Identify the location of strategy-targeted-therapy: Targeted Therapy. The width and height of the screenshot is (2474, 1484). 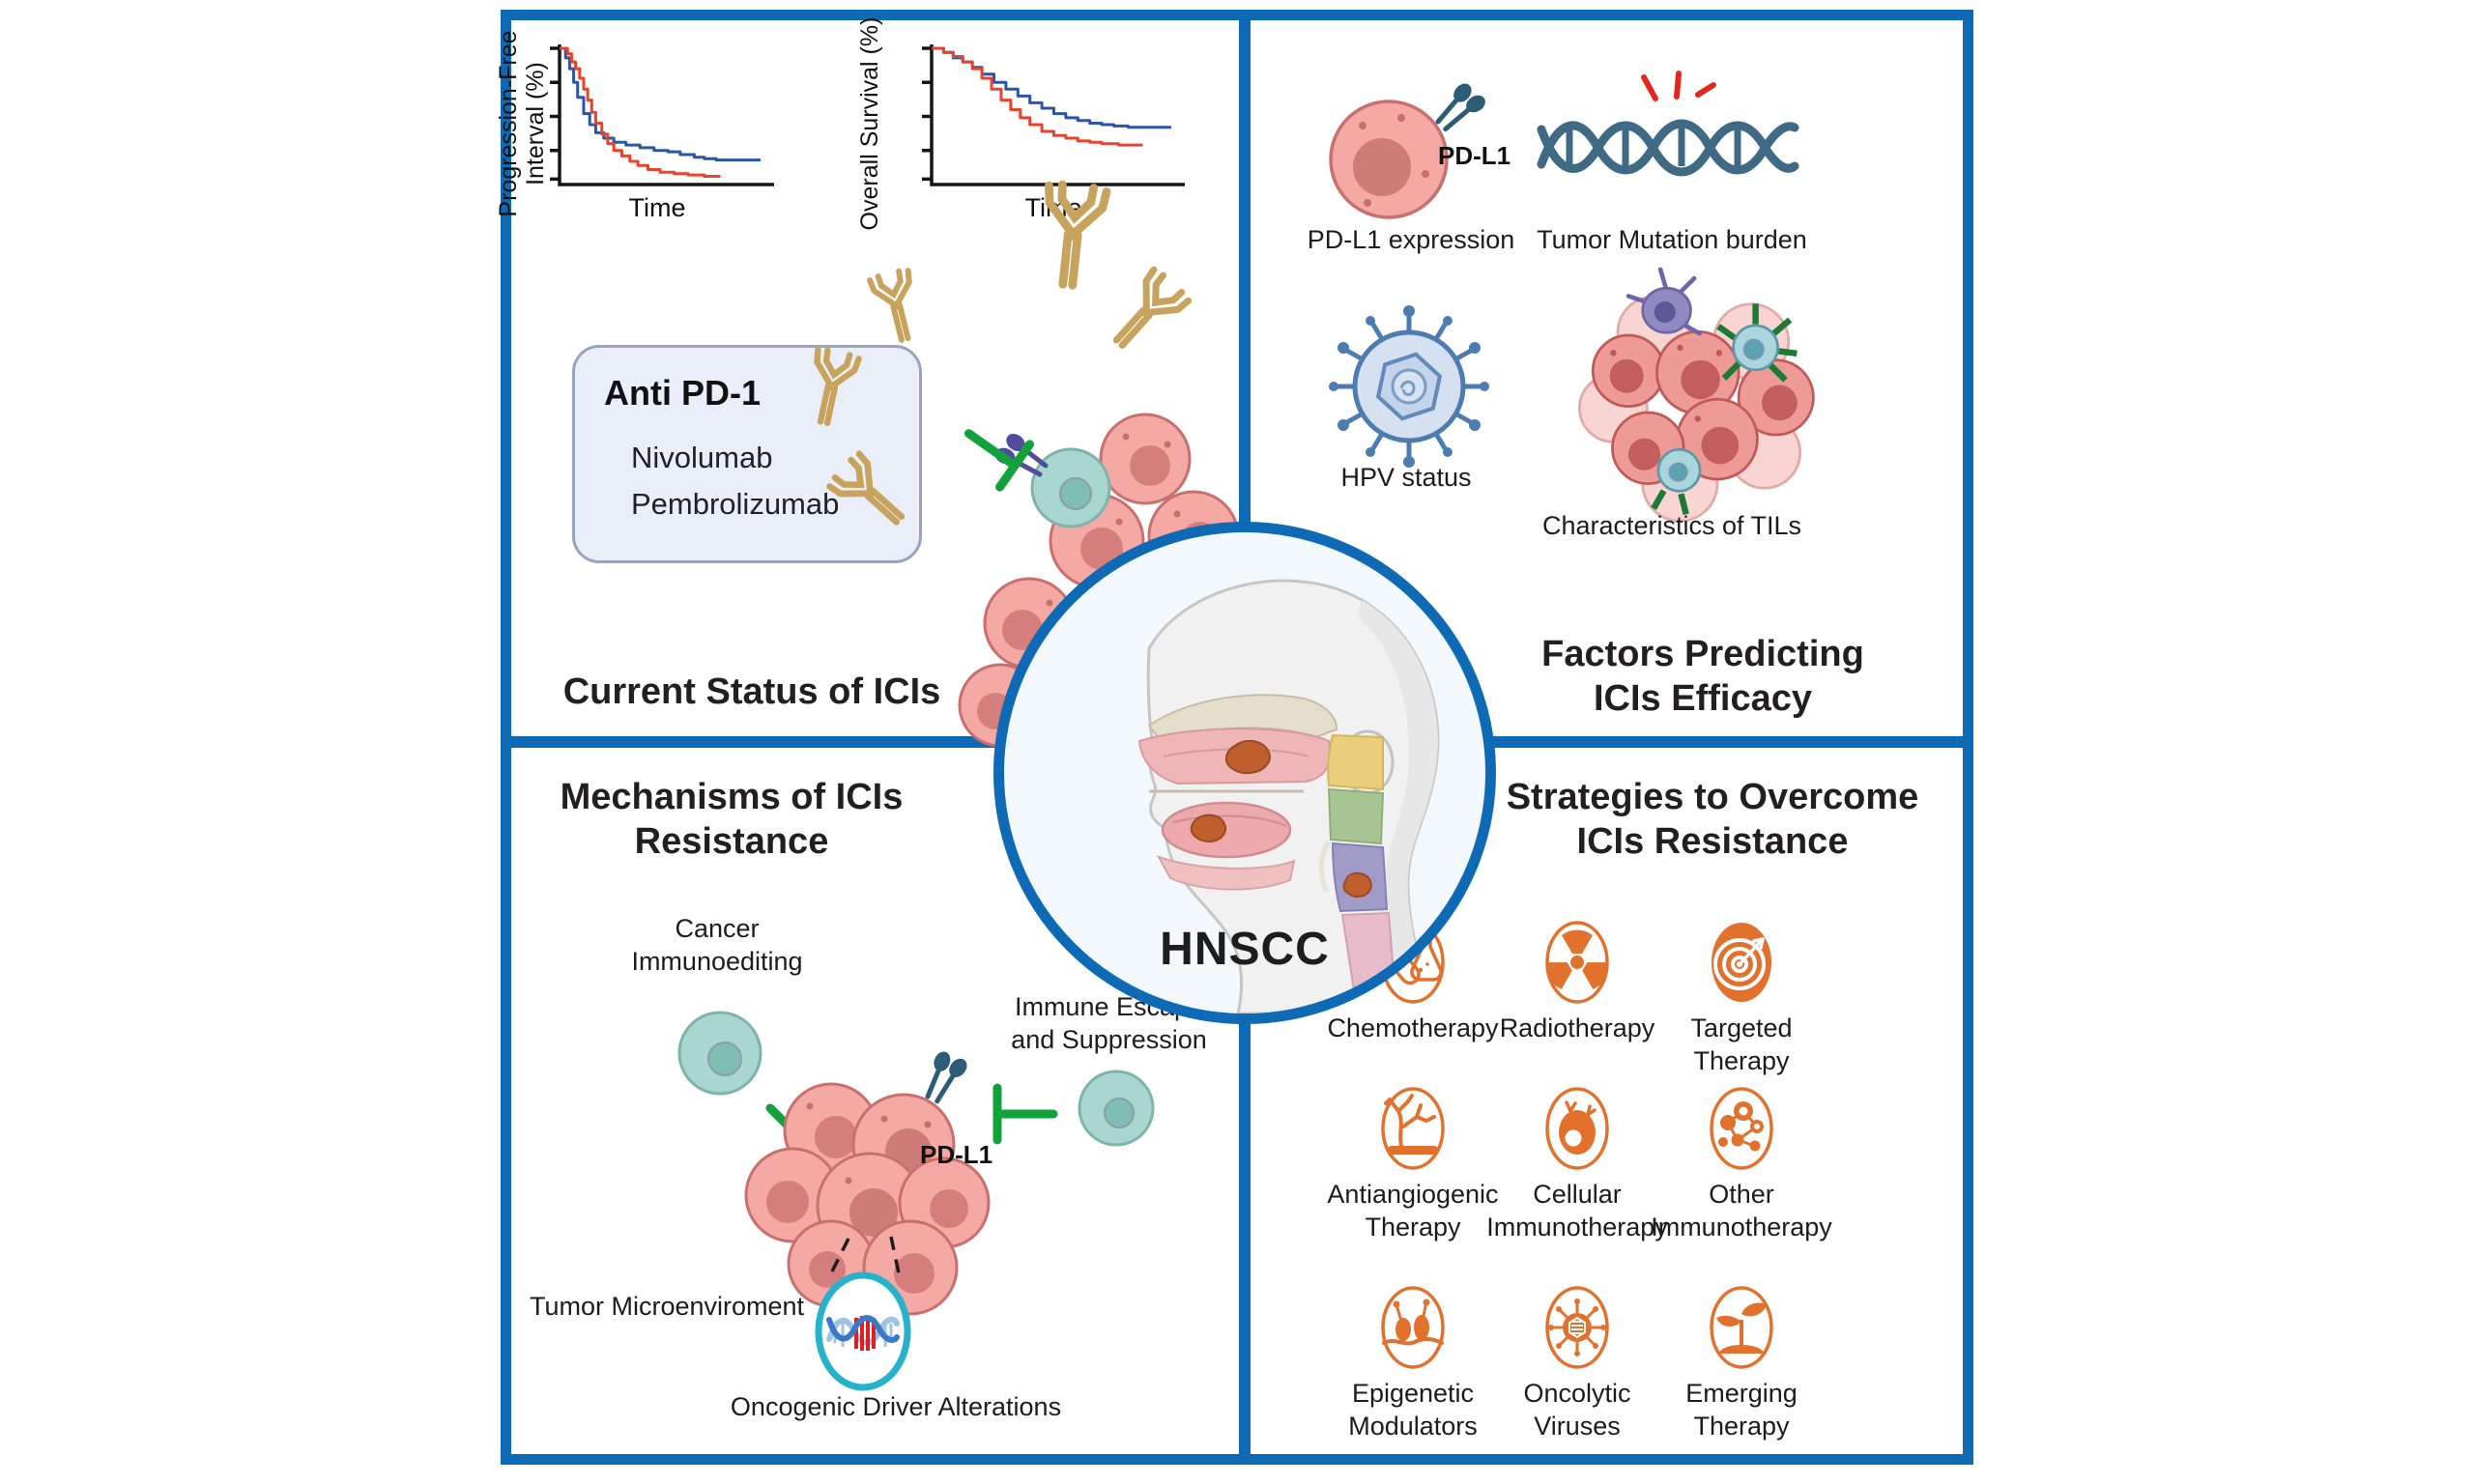
(1742, 998).